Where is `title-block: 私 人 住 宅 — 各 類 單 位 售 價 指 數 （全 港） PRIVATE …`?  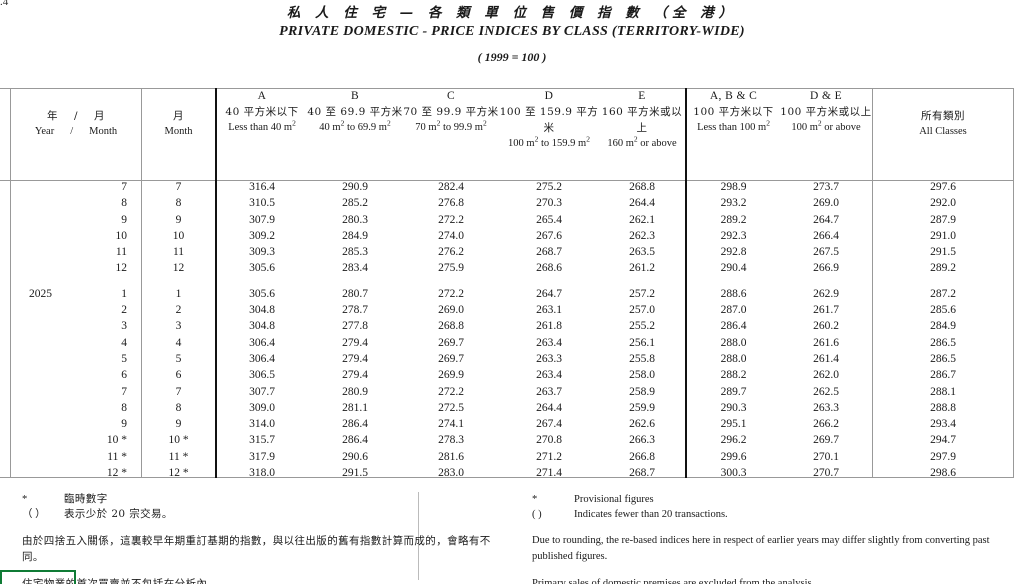 title-block: 私 人 住 宅 — 各 類 單 位 售 價 指 數 （全 港） PRIVATE … is located at coordinates (512, 35).